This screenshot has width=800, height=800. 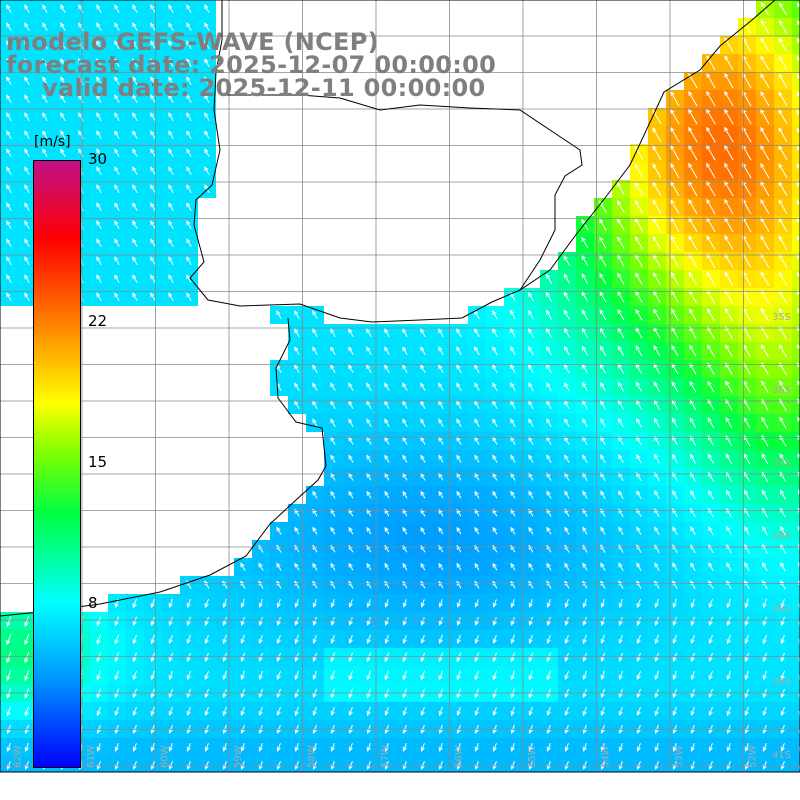 I want to click on lat-label: 35S, so click(x=781, y=317).